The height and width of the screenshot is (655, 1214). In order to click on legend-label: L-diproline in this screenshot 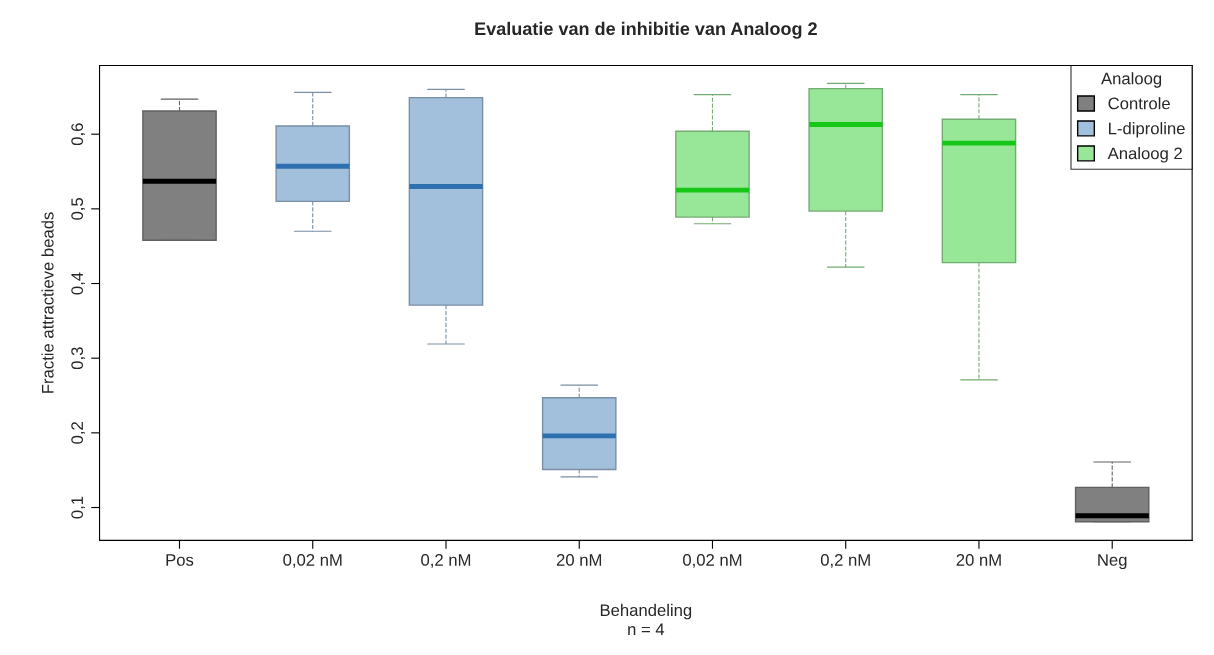, I will do `click(1147, 130)`.